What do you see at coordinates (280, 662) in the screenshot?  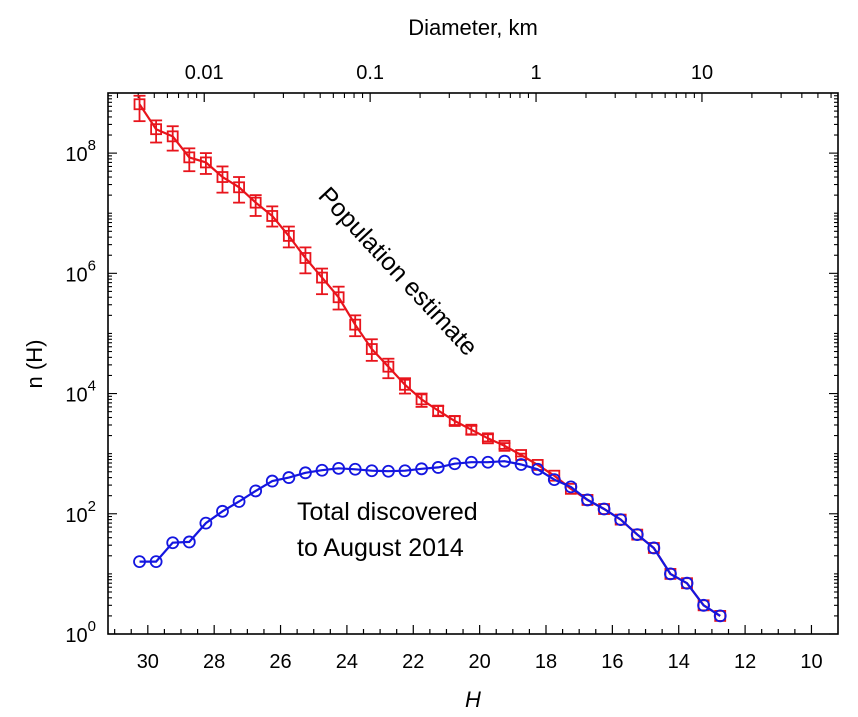 I see `x-tick-label: 26` at bounding box center [280, 662].